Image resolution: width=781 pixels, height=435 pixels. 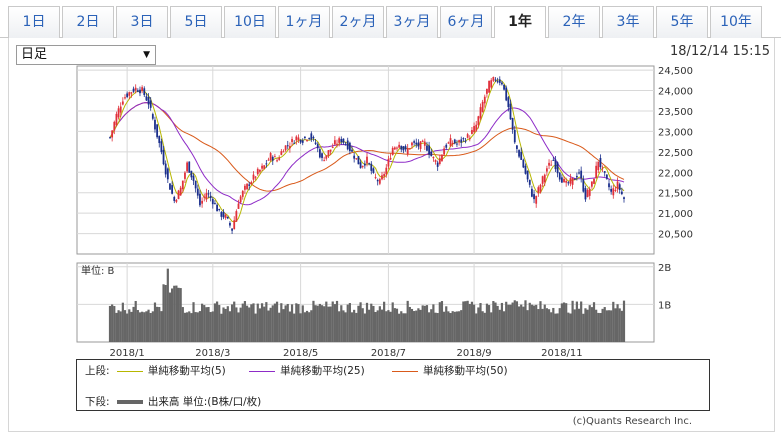 What do you see at coordinates (97, 371) in the screenshot?
I see `legend-upper-label: 上段:` at bounding box center [97, 371].